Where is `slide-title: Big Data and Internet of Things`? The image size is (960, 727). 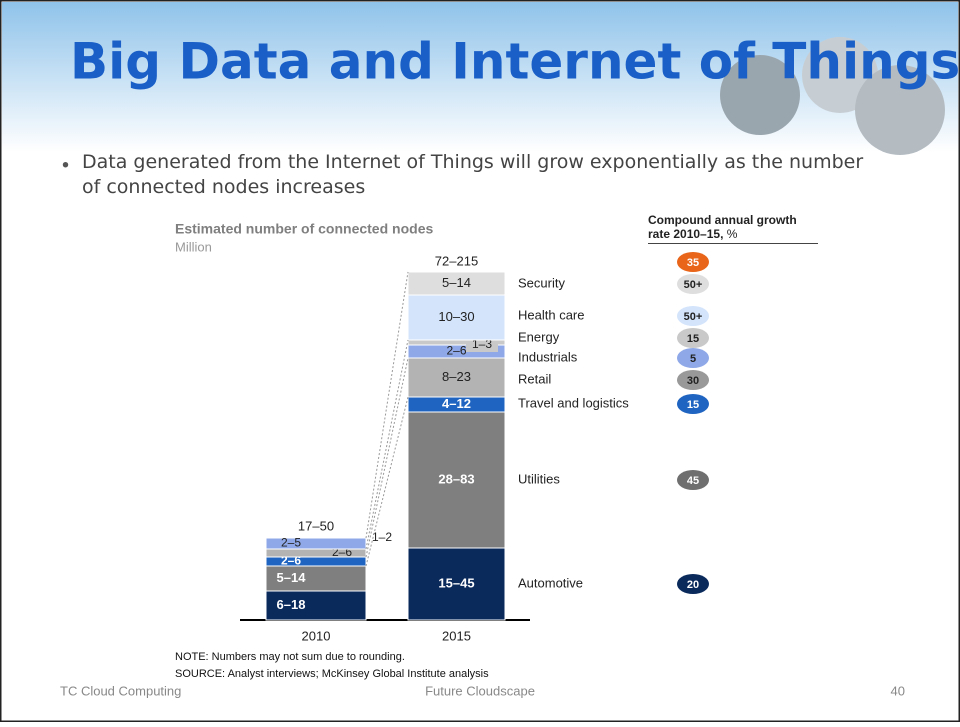
slide-title: Big Data and Internet of Things is located at coordinates (515, 62).